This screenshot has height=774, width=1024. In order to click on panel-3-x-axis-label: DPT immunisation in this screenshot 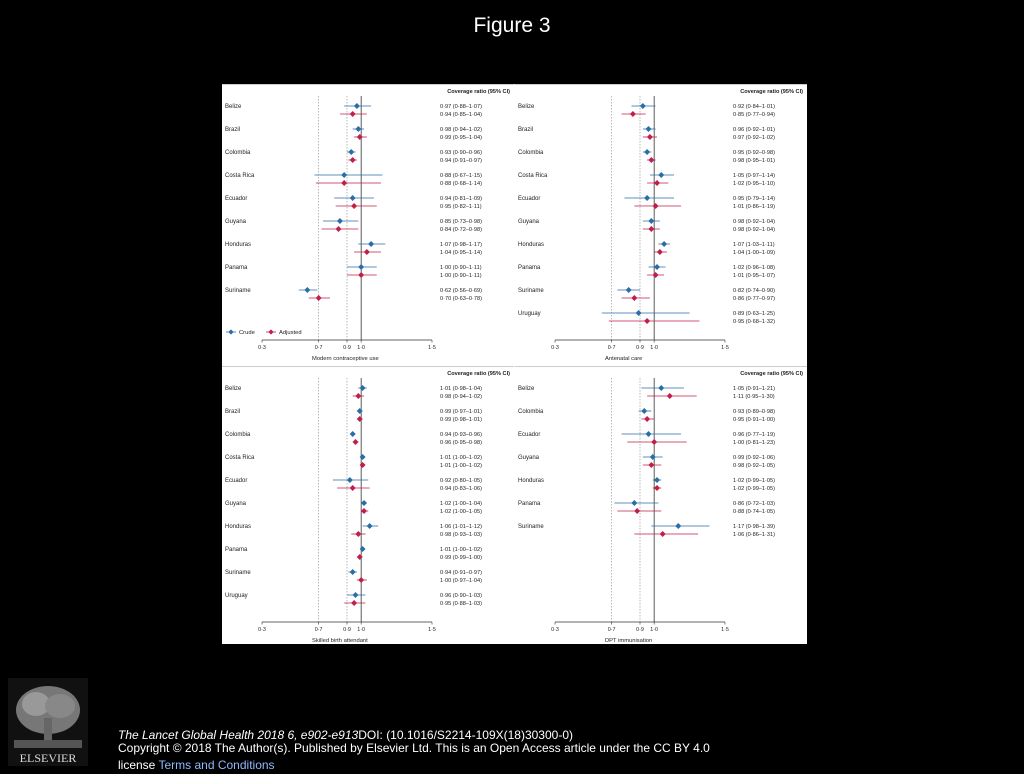, I will do `click(628, 641)`.